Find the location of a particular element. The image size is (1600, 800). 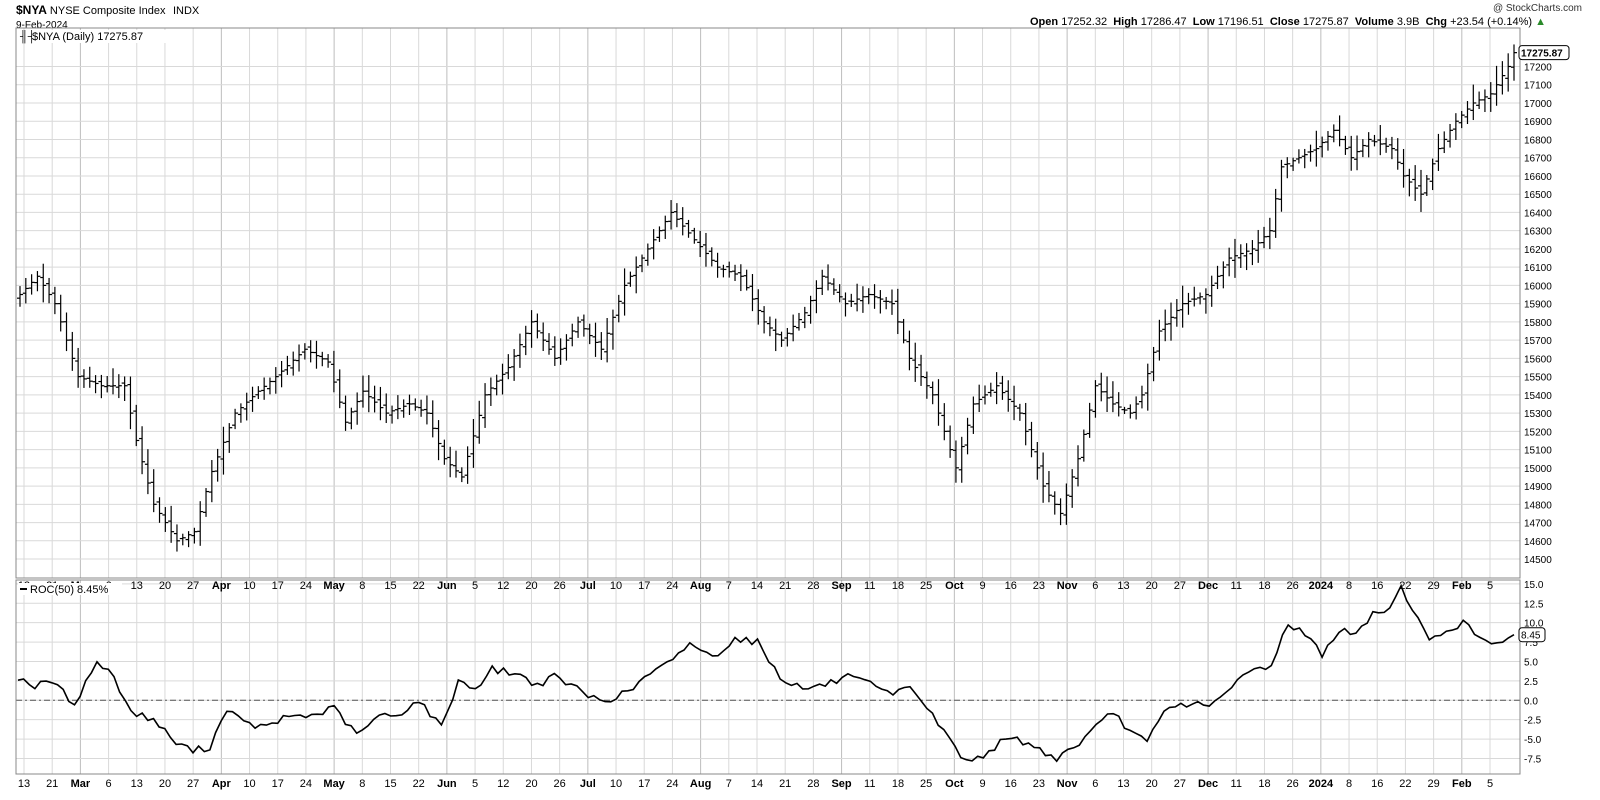

chart-header: $NYA NYSE Composite Index INDX 9-Feb-2024 is located at coordinates (107, 16).